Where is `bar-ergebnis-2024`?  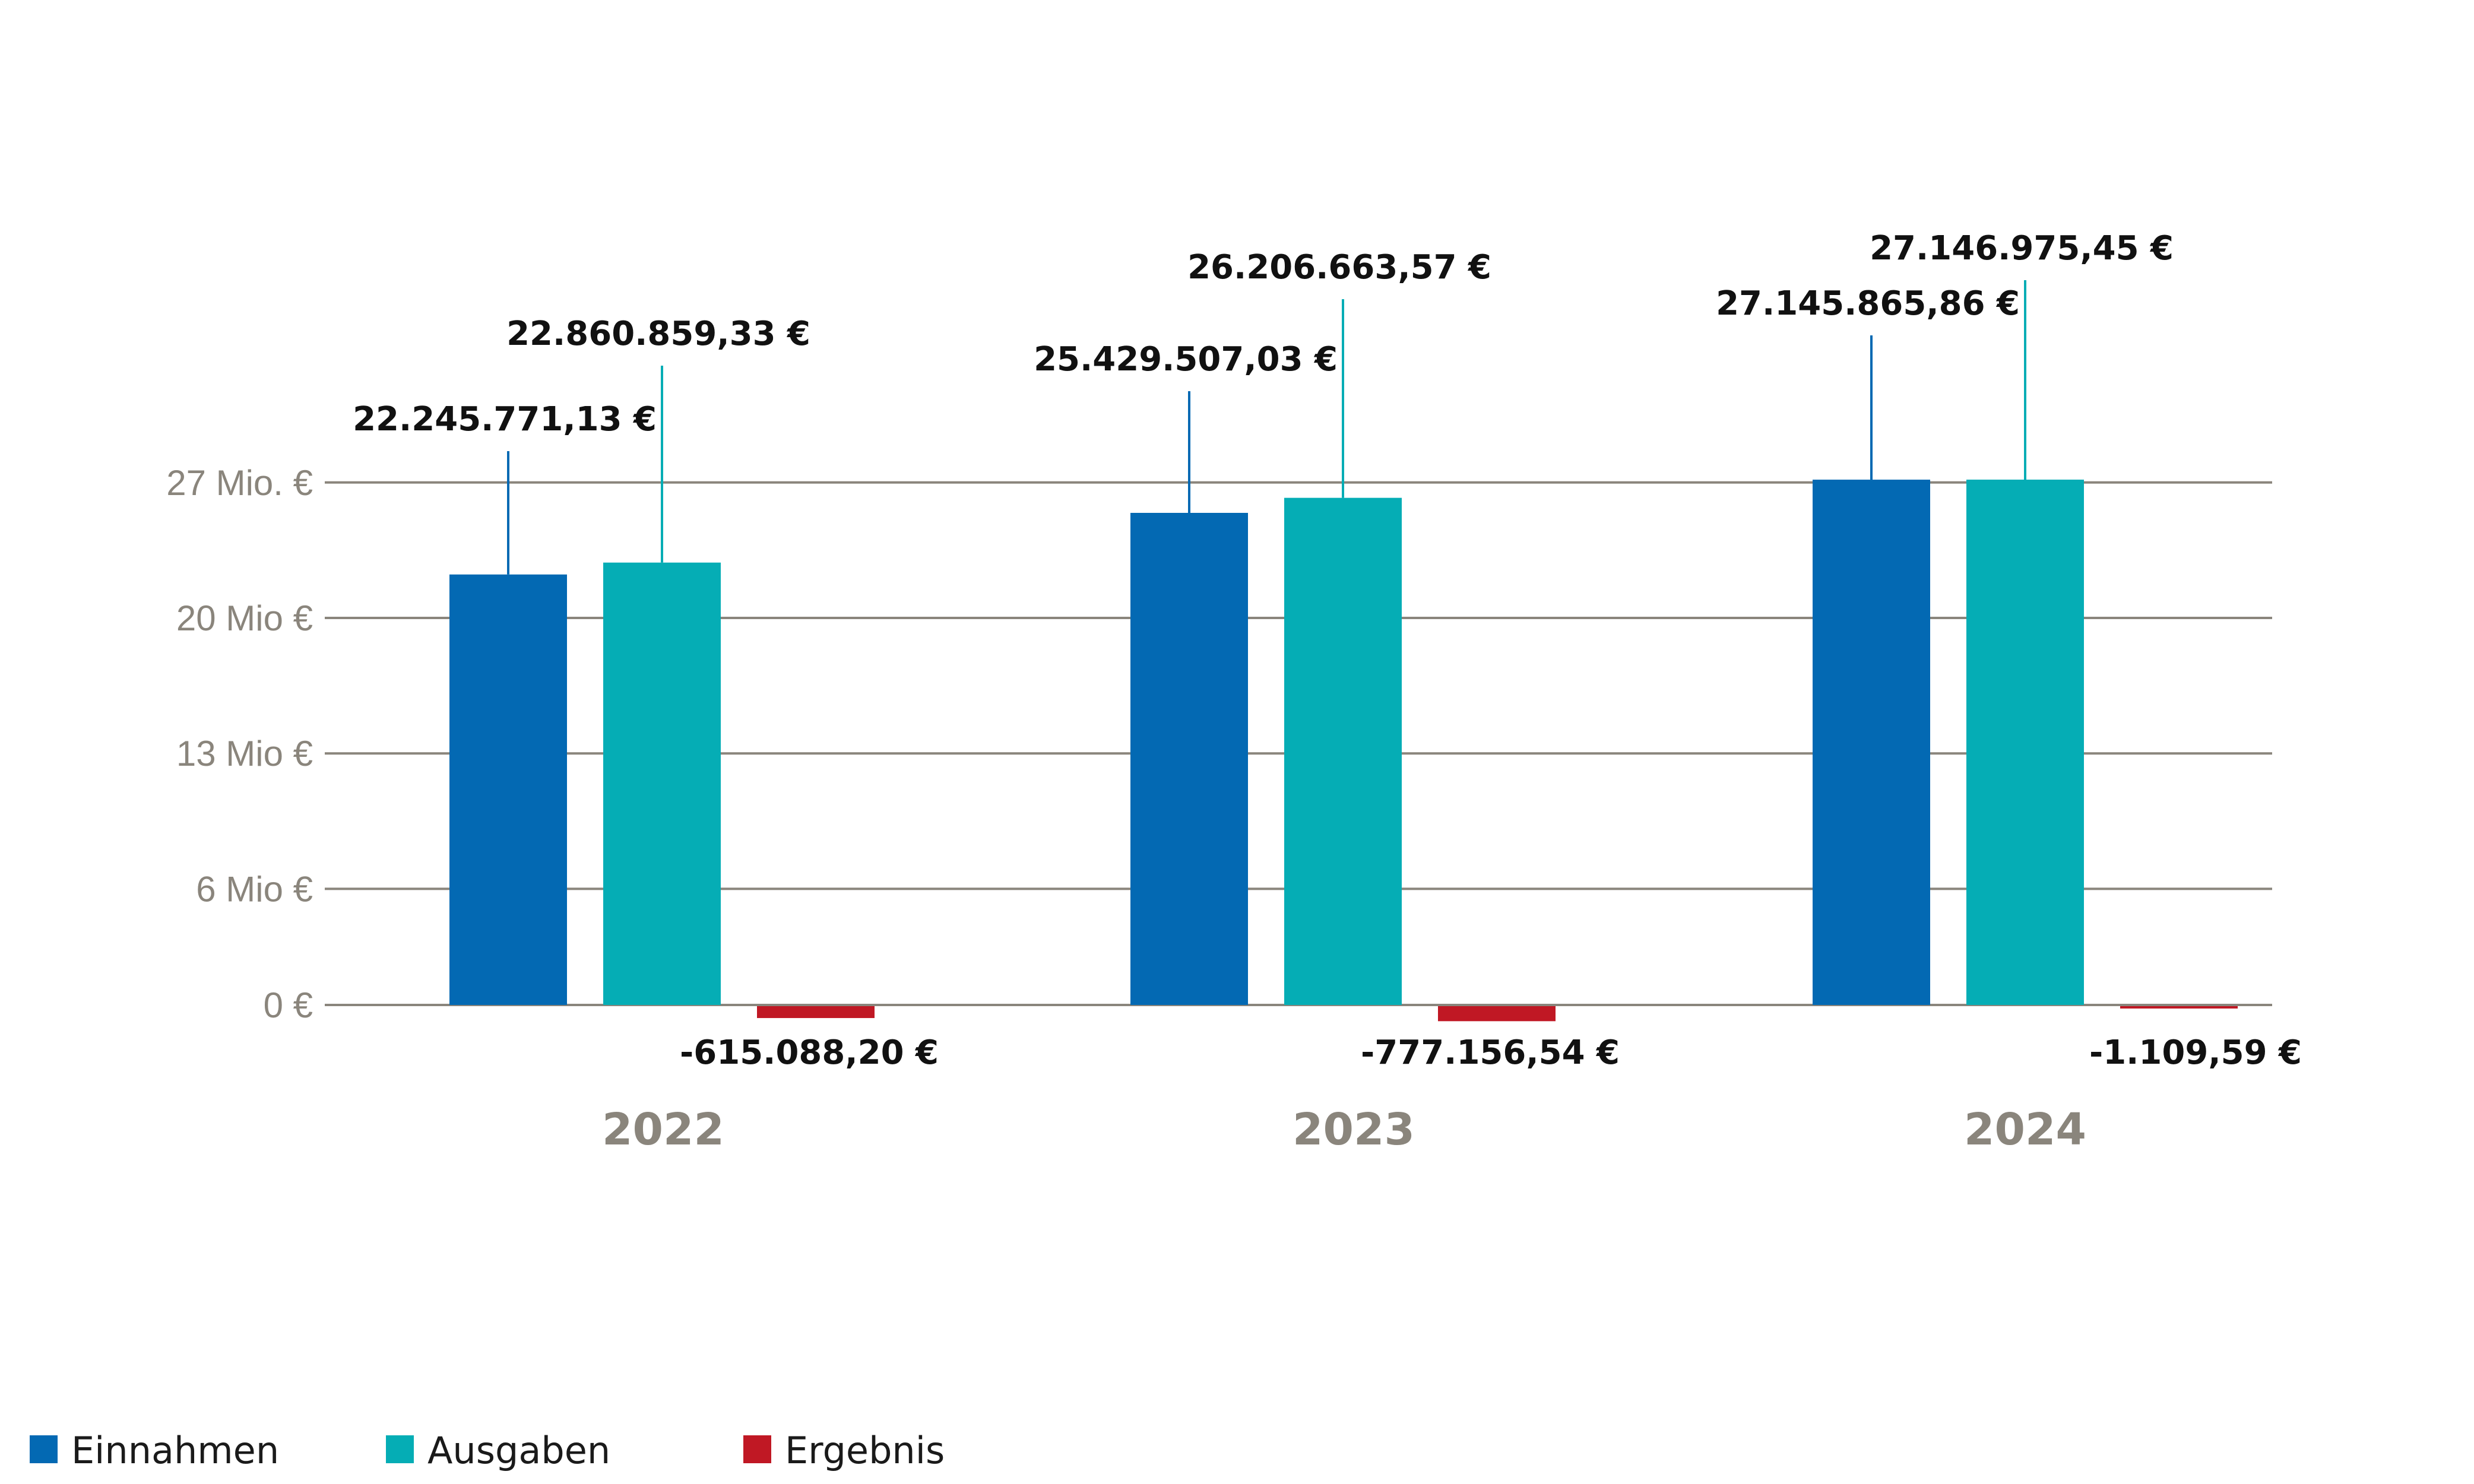
bar-ergebnis-2024 is located at coordinates (2179, 1007).